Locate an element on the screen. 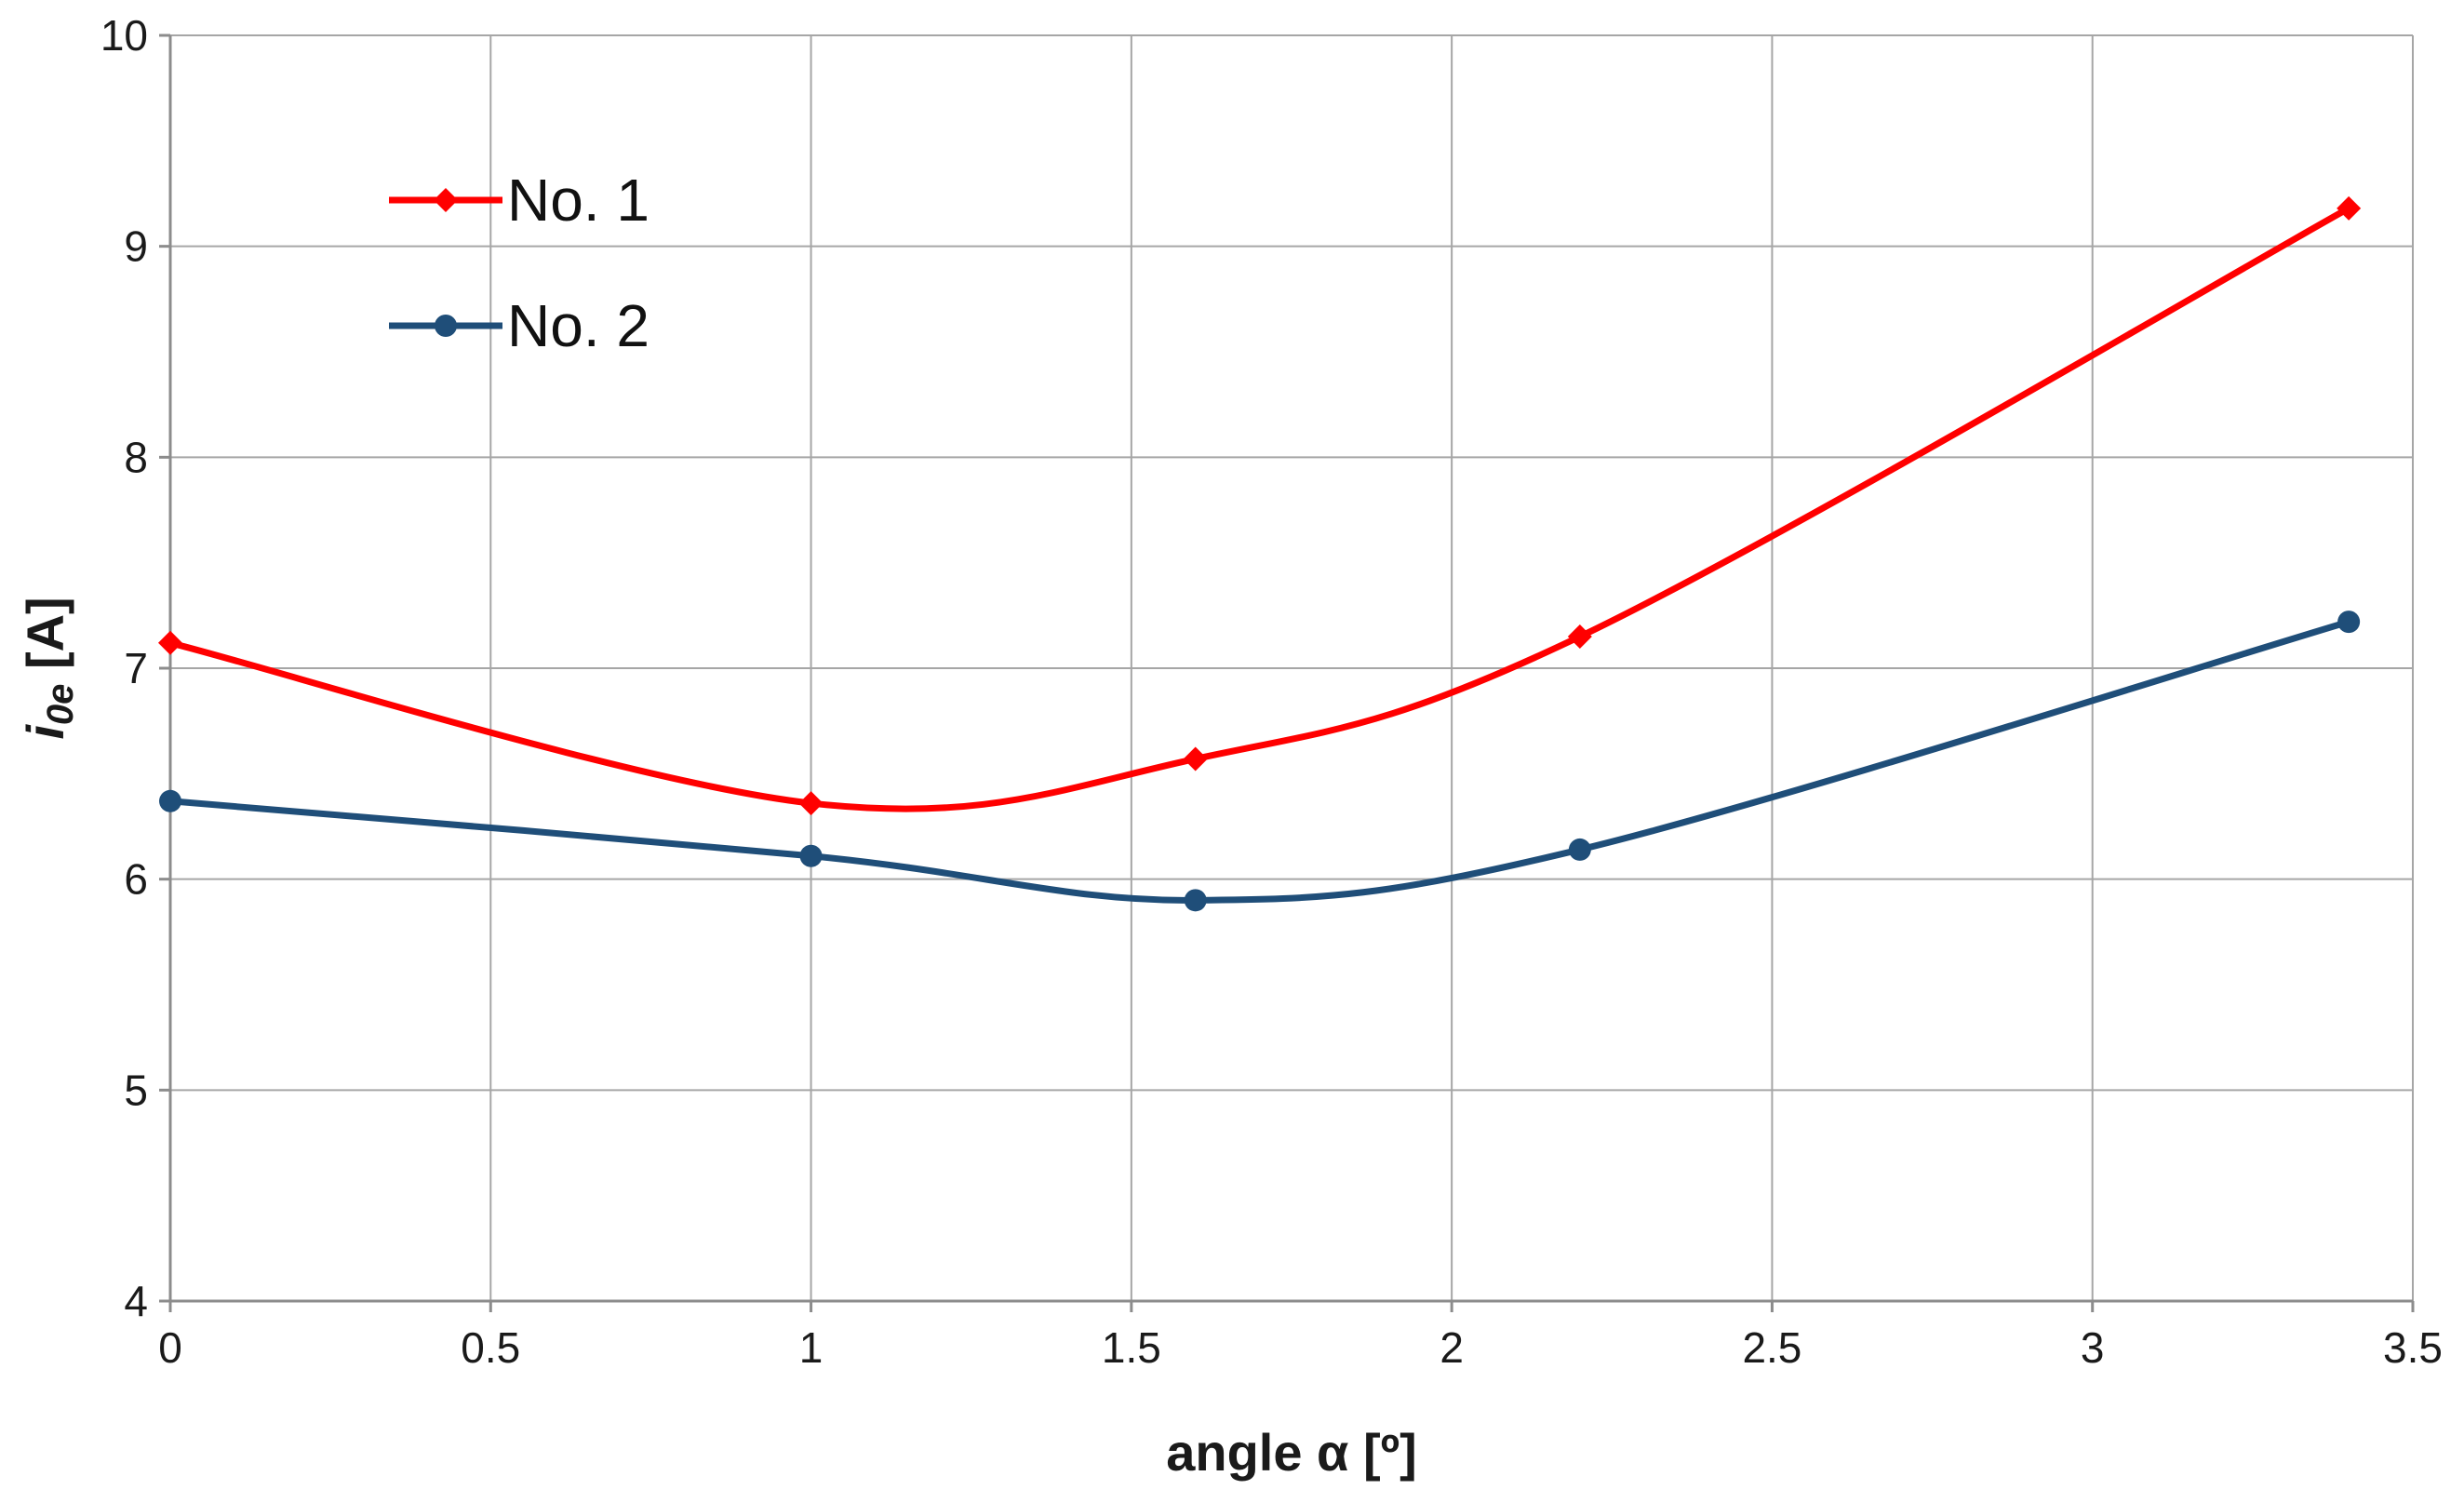 The width and height of the screenshot is (2464, 1503). x-tick-label: 1 is located at coordinates (811, 1347).